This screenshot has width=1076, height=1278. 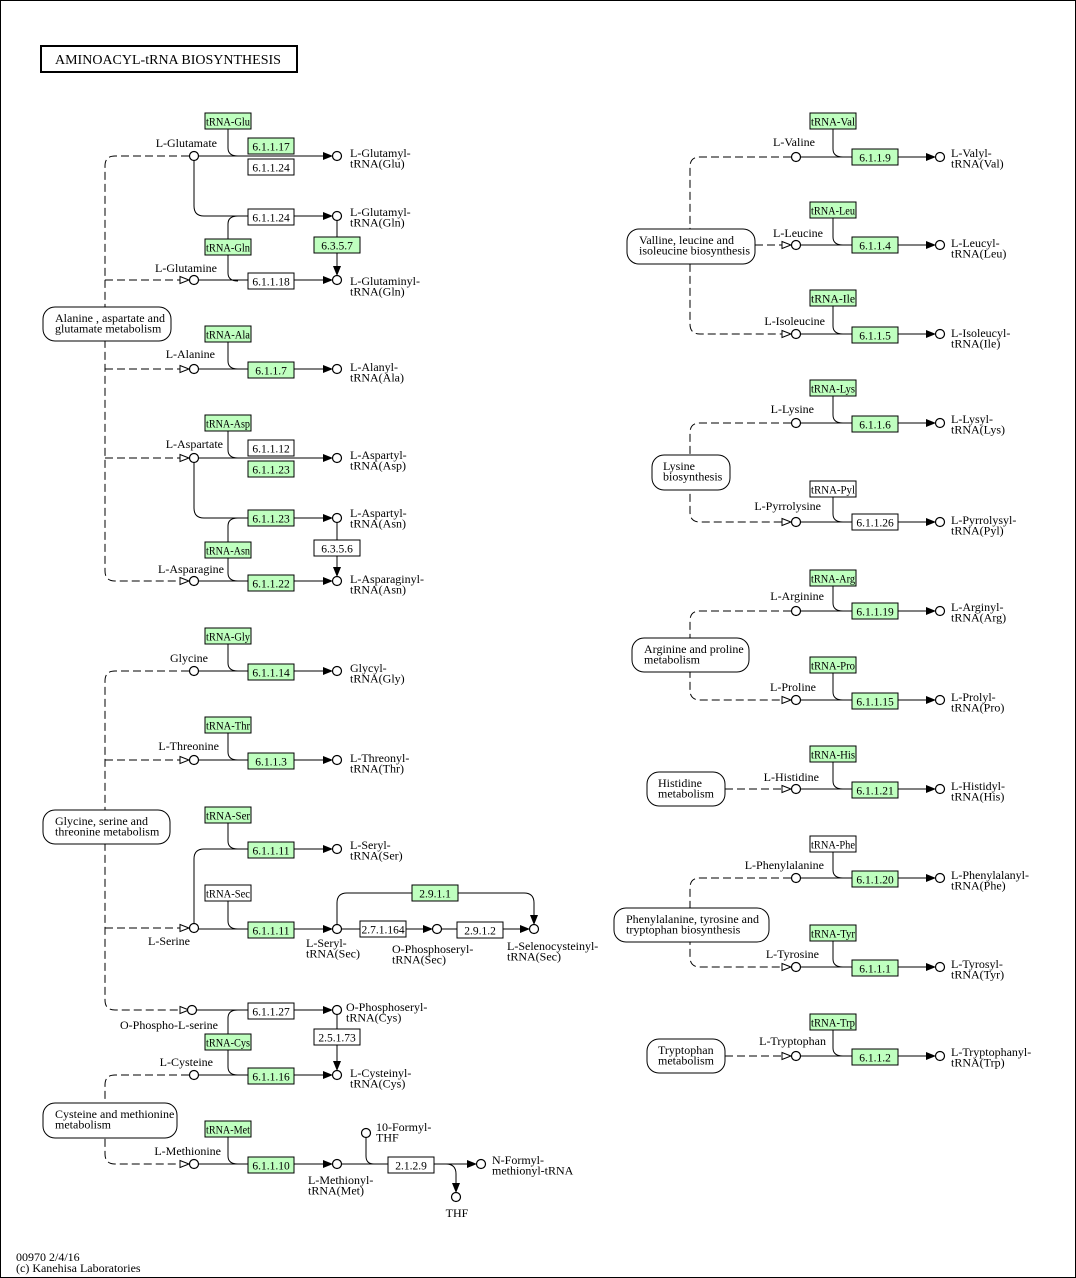 What do you see at coordinates (833, 388) in the screenshot?
I see `trna-box: tRNA-Lys` at bounding box center [833, 388].